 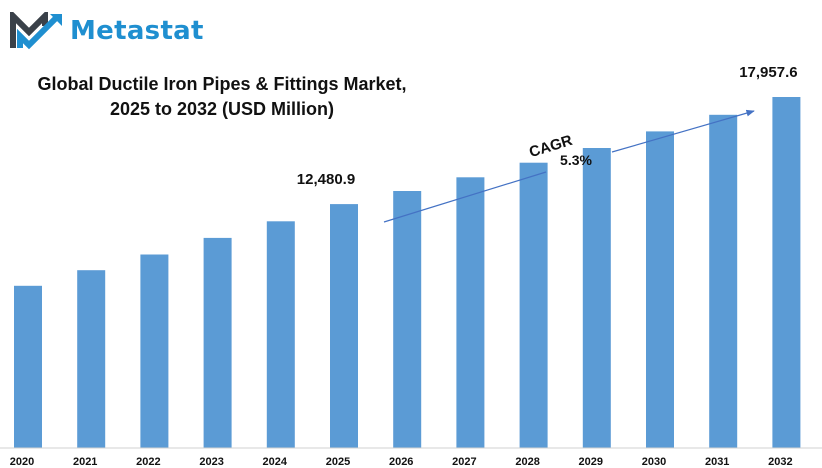 I want to click on x-tick-label-2029: 2029, so click(x=591, y=462).